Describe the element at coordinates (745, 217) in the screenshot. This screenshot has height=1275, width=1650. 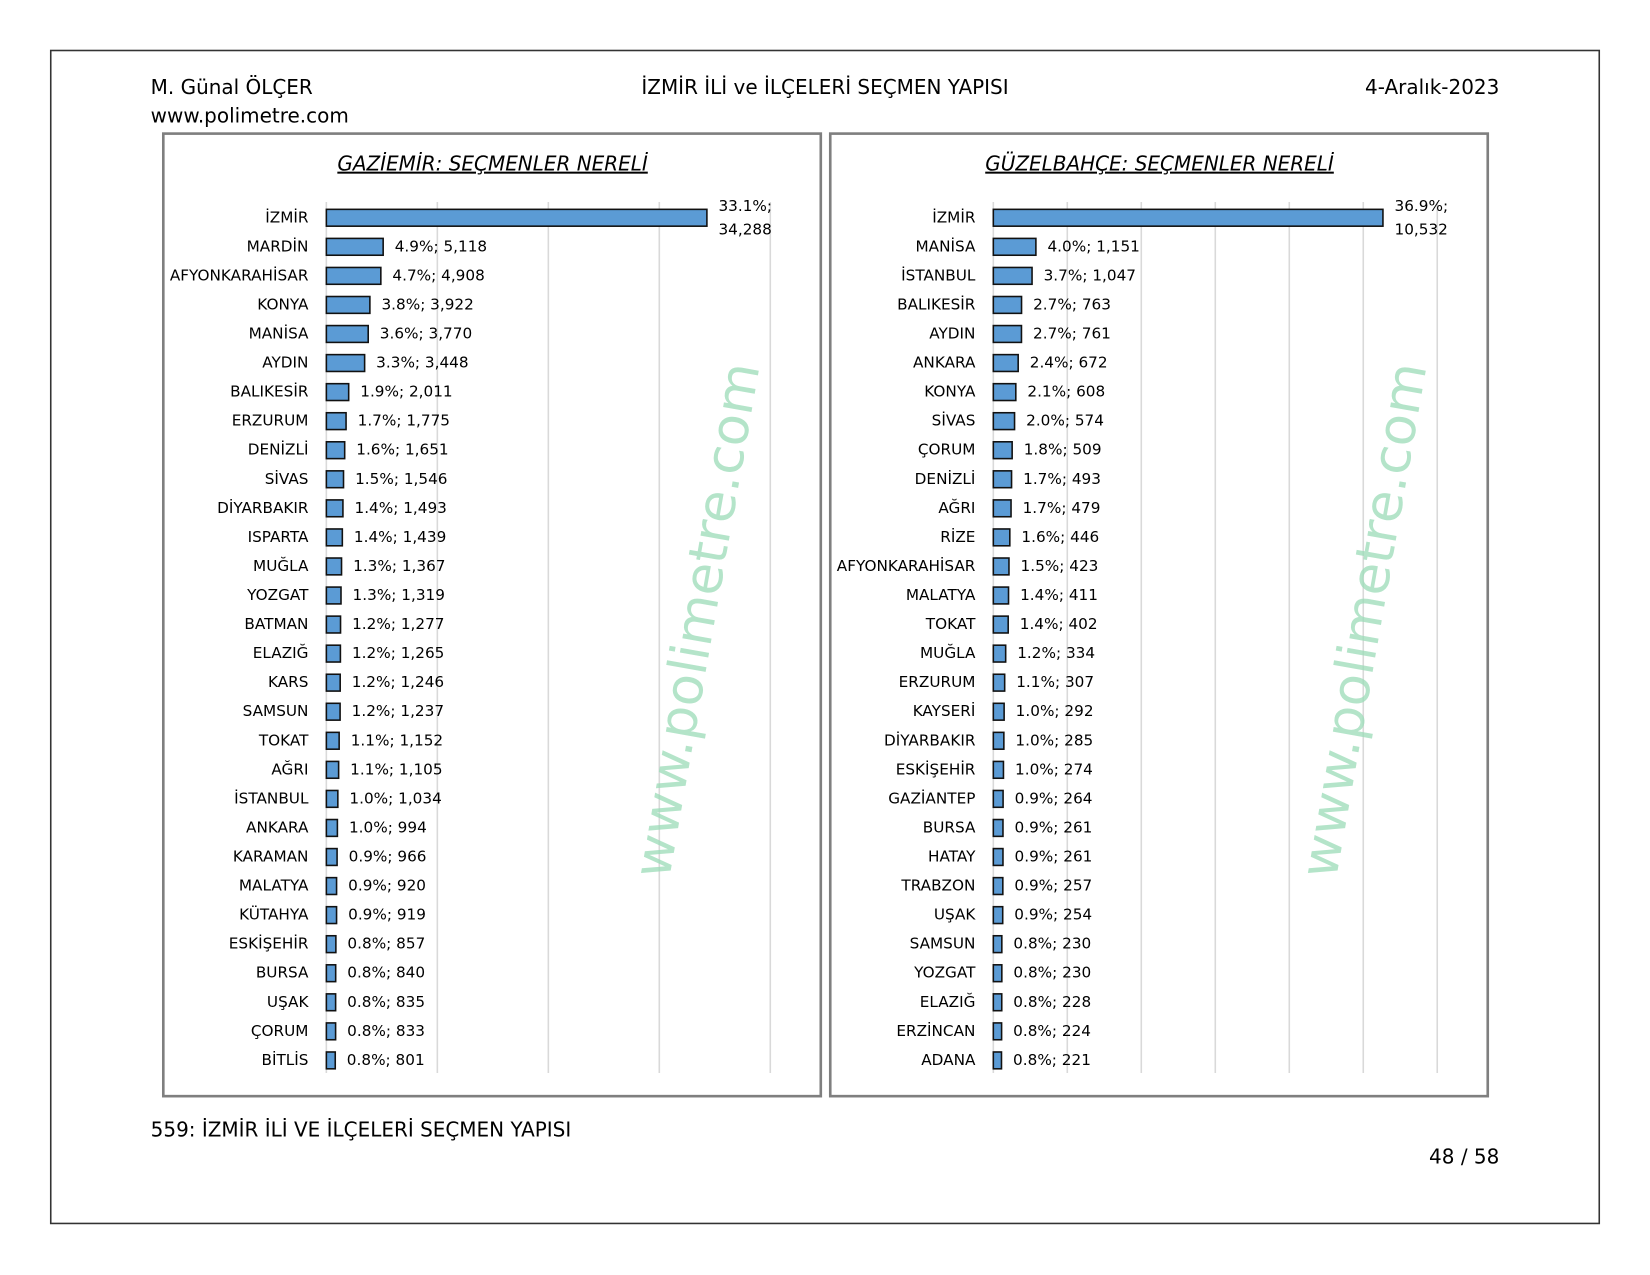
I see `value-label: 33.1%; 34,288` at that location.